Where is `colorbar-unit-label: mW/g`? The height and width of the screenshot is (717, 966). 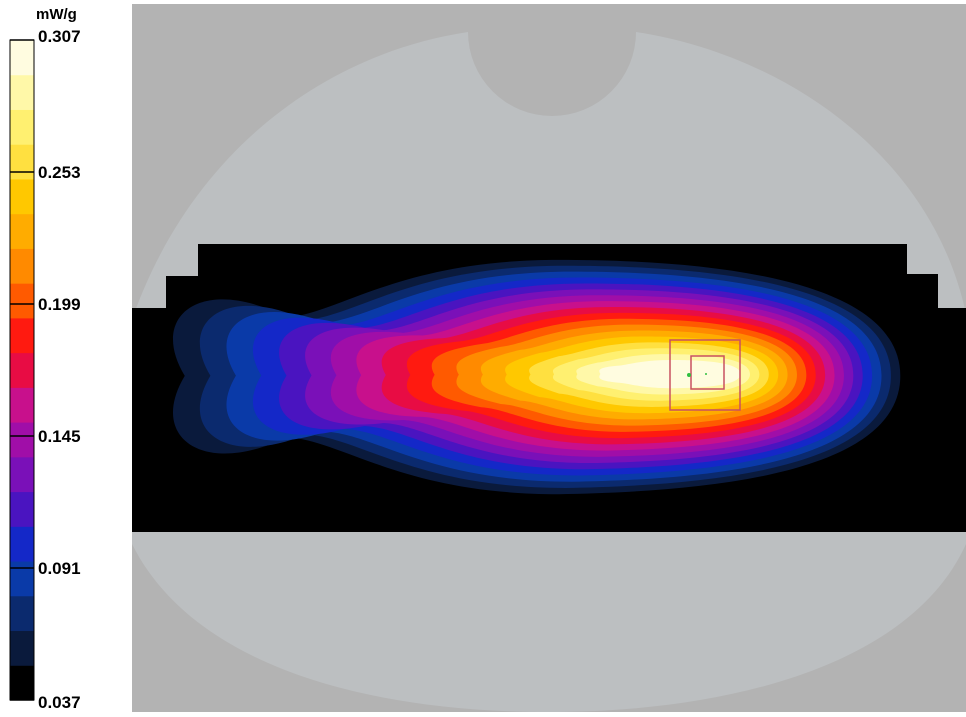
colorbar-unit-label: mW/g is located at coordinates (56, 14).